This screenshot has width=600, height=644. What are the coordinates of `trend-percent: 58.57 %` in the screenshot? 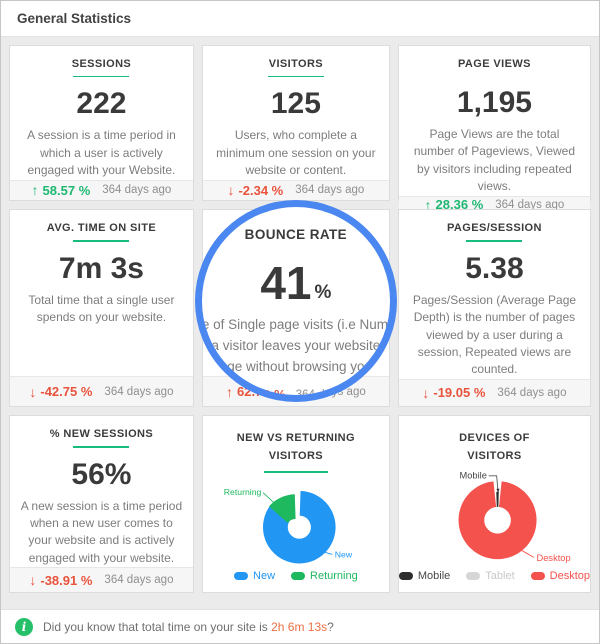 It's located at (66, 190).